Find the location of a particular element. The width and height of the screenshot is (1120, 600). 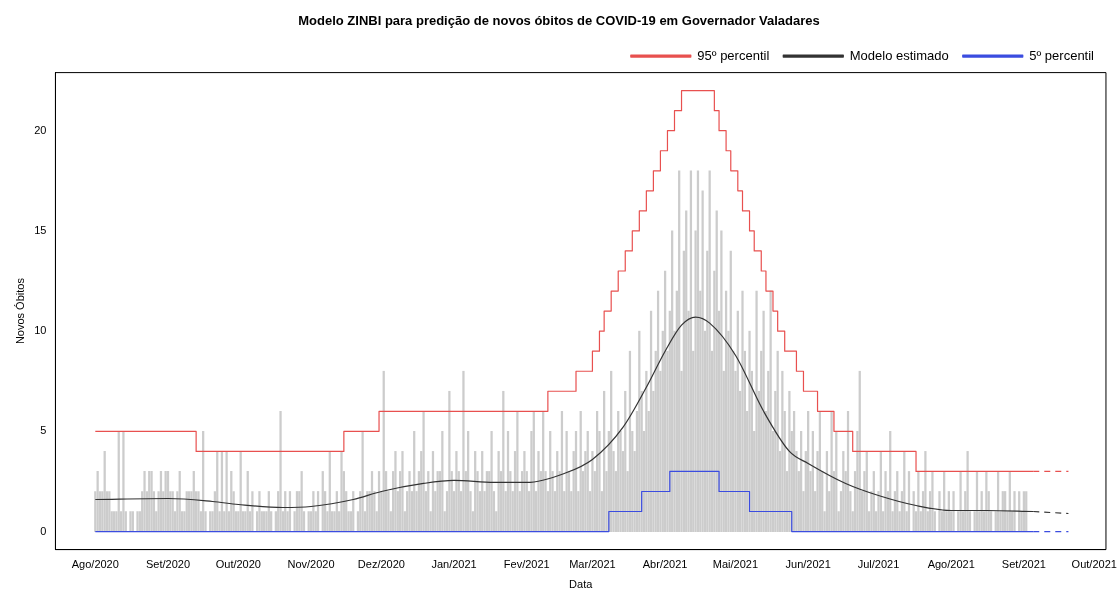

x-tick-label: Dez/2020 is located at coordinates (381, 564).